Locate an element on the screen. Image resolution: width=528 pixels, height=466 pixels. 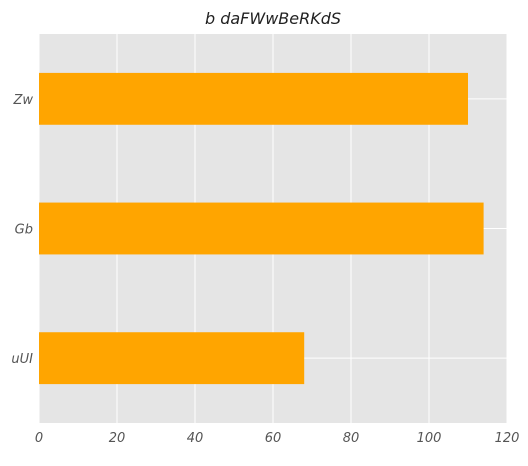
y-tick-label: Gb is located at coordinates (24, 230).